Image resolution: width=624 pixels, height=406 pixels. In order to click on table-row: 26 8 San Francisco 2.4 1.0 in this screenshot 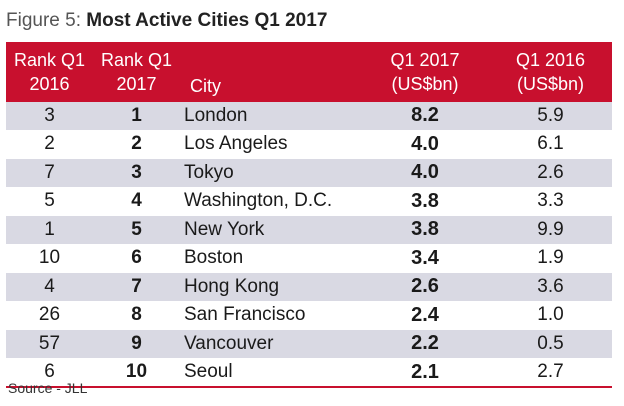, I will do `click(309, 315)`.